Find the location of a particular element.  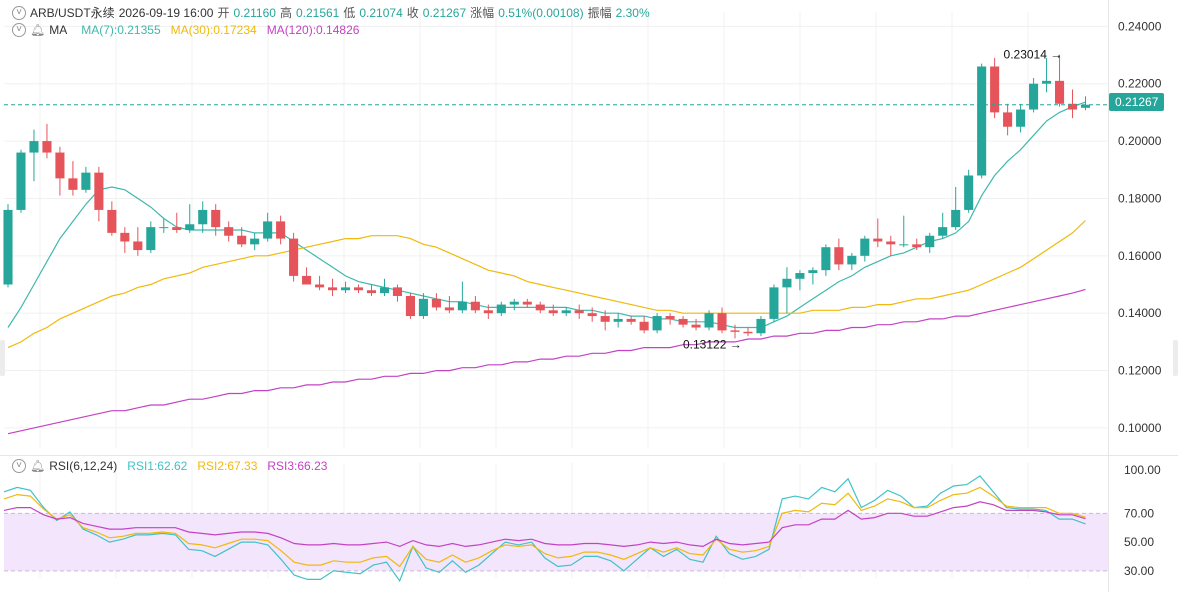

change-value: 0.51%(0.00108) is located at coordinates (541, 12).